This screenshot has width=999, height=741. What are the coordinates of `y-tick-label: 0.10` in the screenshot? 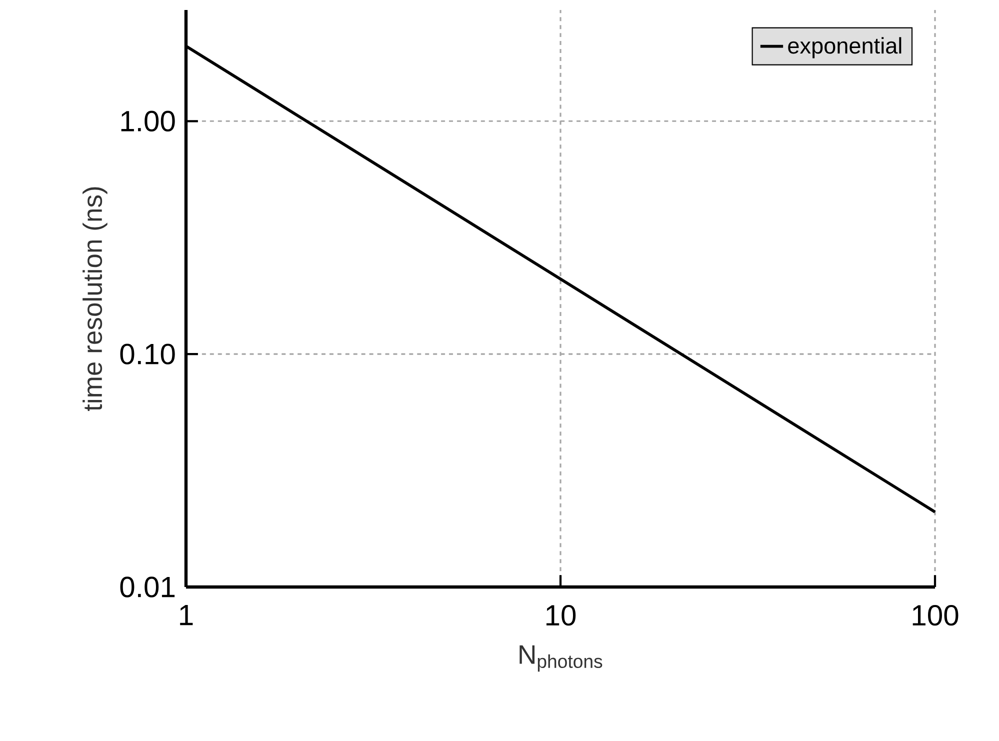 It's located at (147, 354).